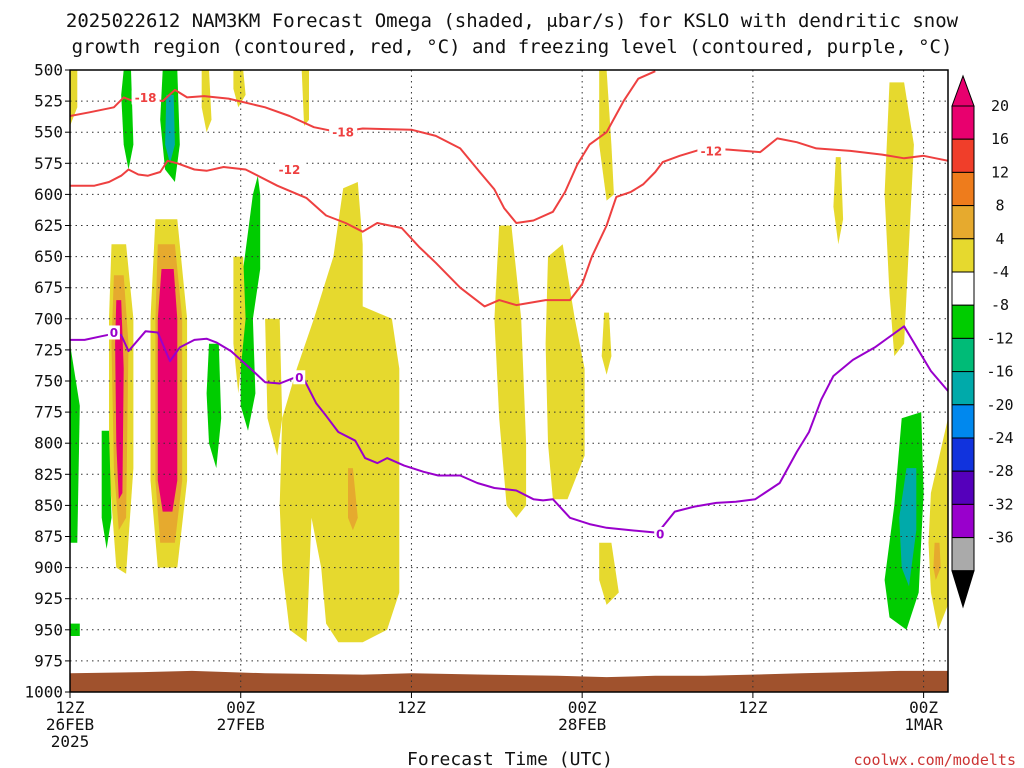  I want to click on x-tick-label-7-2: 27FEB, so click(241, 724).